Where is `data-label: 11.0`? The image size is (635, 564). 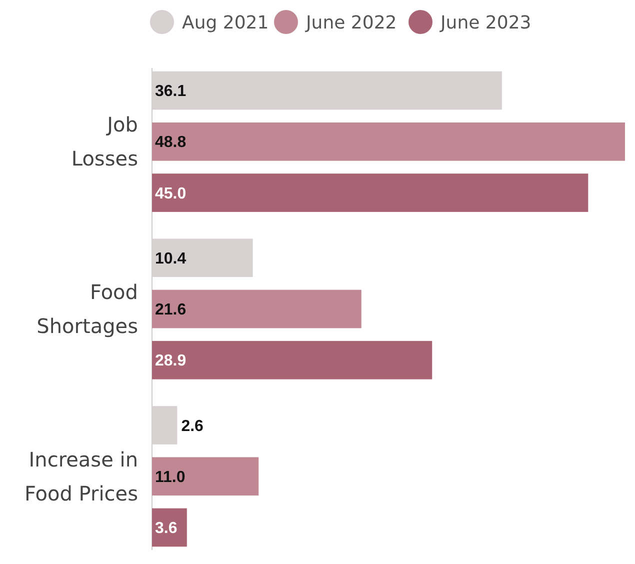 data-label: 11.0 is located at coordinates (170, 477).